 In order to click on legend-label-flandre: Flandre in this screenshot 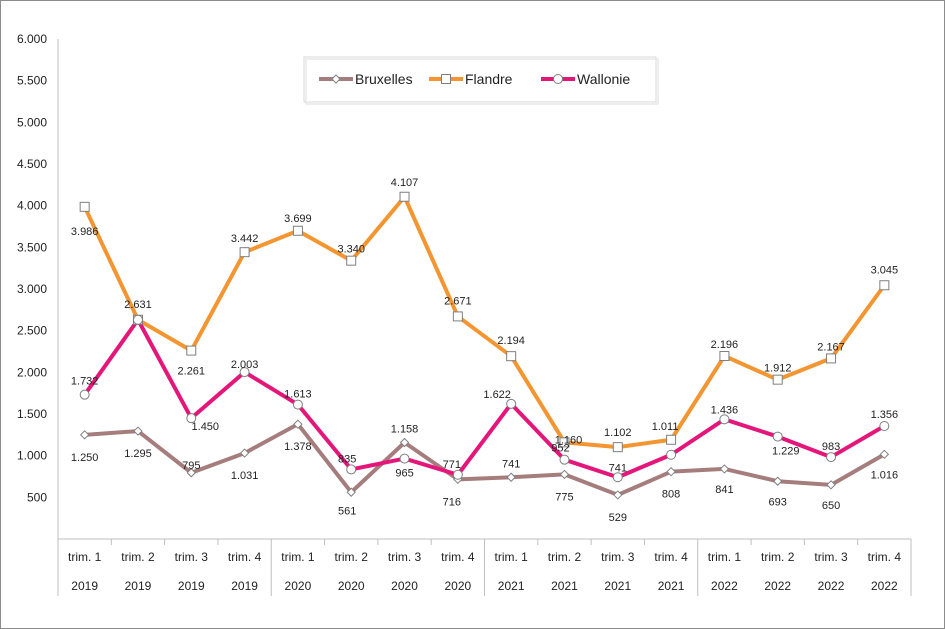, I will do `click(489, 79)`.